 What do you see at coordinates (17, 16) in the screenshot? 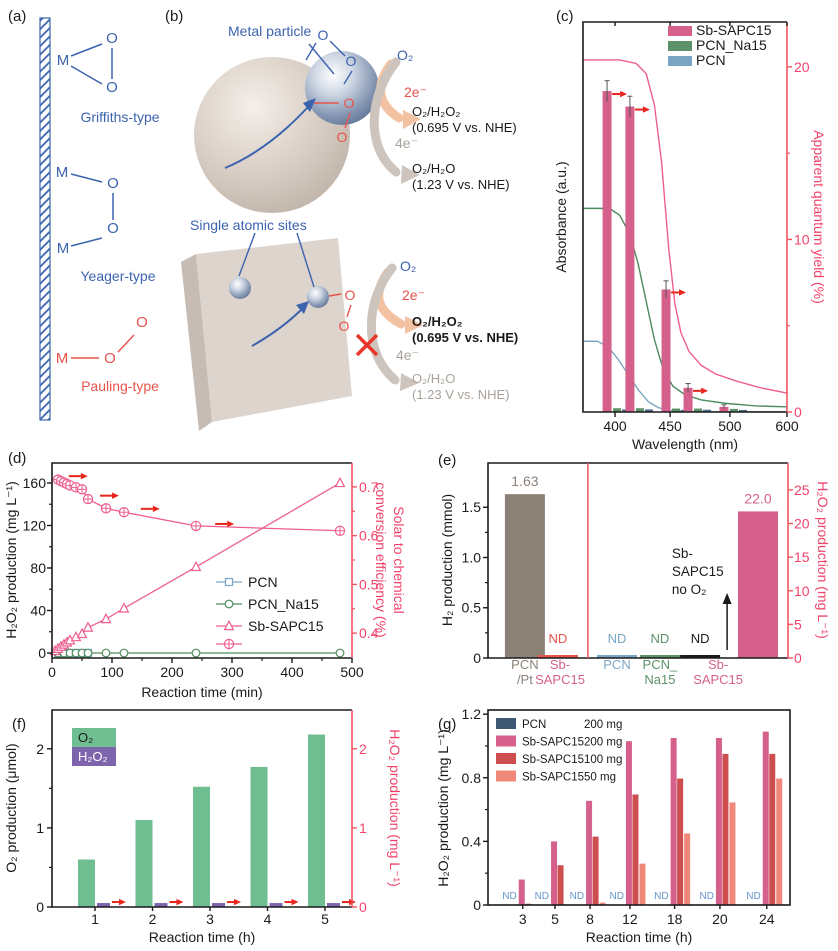
I see `panel-a-label: (a)` at bounding box center [17, 16].